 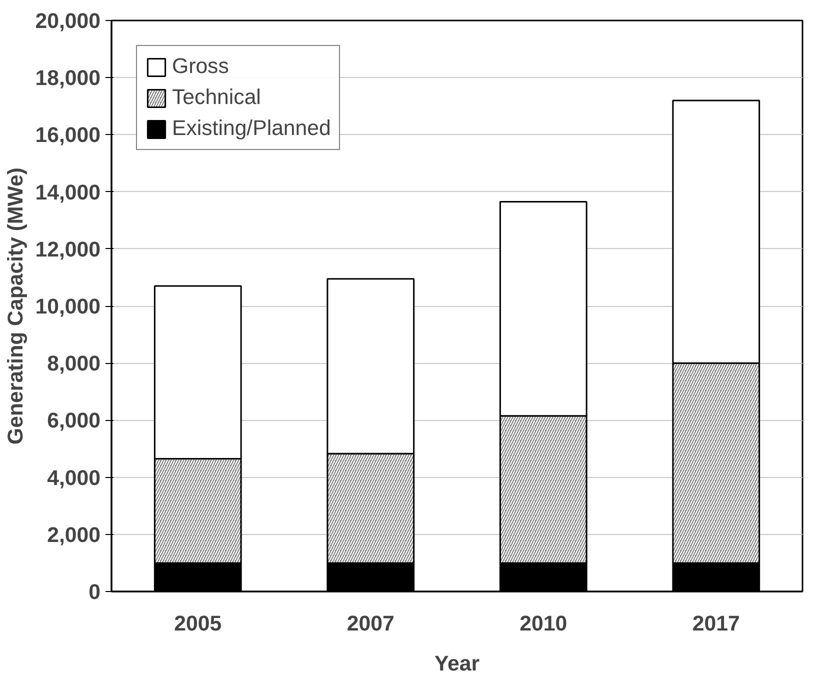 What do you see at coordinates (74, 420) in the screenshot?
I see `y-tick-label: 6,000` at bounding box center [74, 420].